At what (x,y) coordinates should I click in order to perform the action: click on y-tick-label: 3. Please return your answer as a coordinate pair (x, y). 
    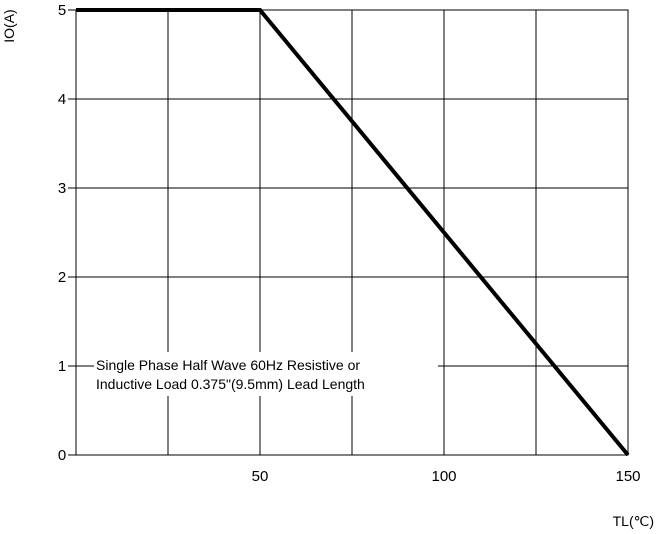
    Looking at the image, I should click on (62, 188).